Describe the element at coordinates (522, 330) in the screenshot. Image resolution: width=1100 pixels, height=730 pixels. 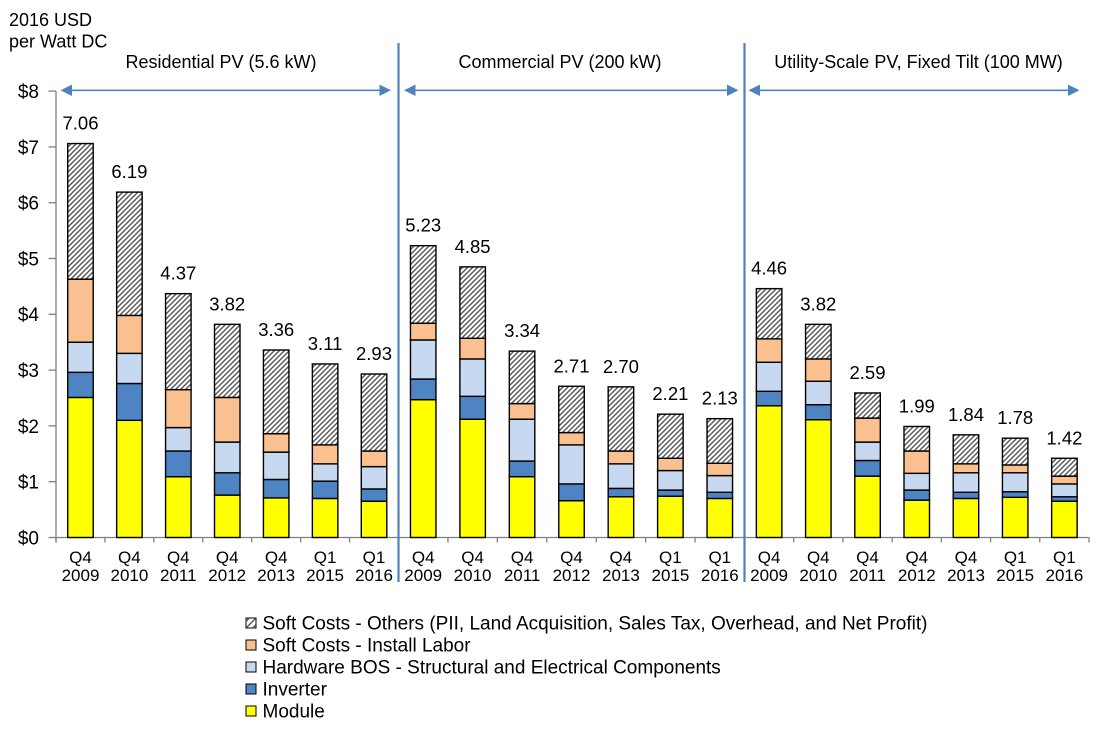
I see `svg-text: 3.34` at that location.